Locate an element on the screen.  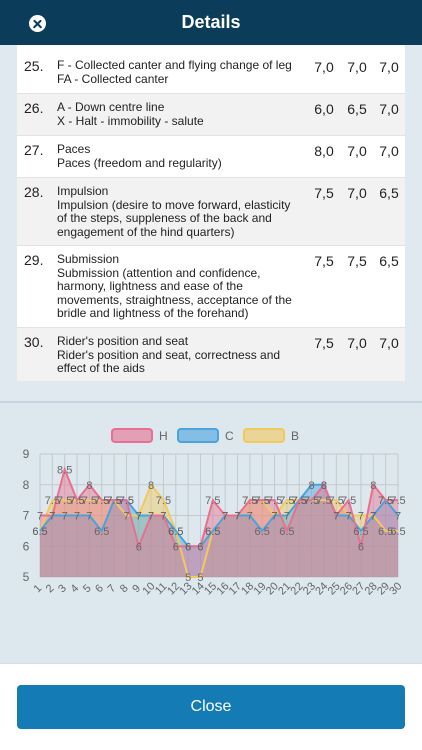
row-number: 28. is located at coordinates (34, 192).